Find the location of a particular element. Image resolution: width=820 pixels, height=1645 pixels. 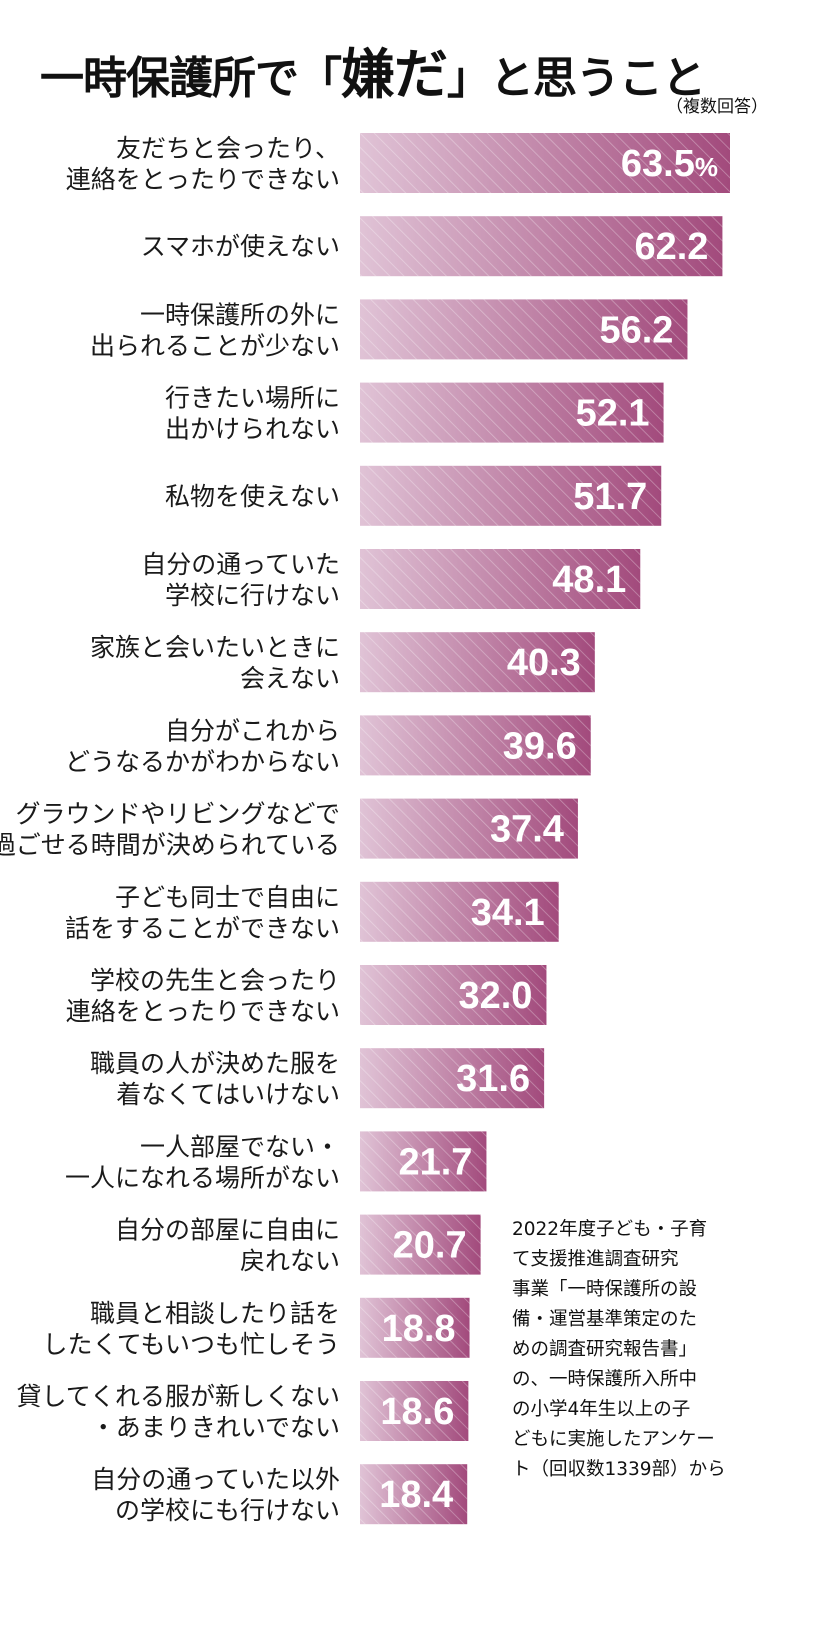

bar-row: 40.3 家族と会いたいときに会えない is located at coordinates (342, 662).